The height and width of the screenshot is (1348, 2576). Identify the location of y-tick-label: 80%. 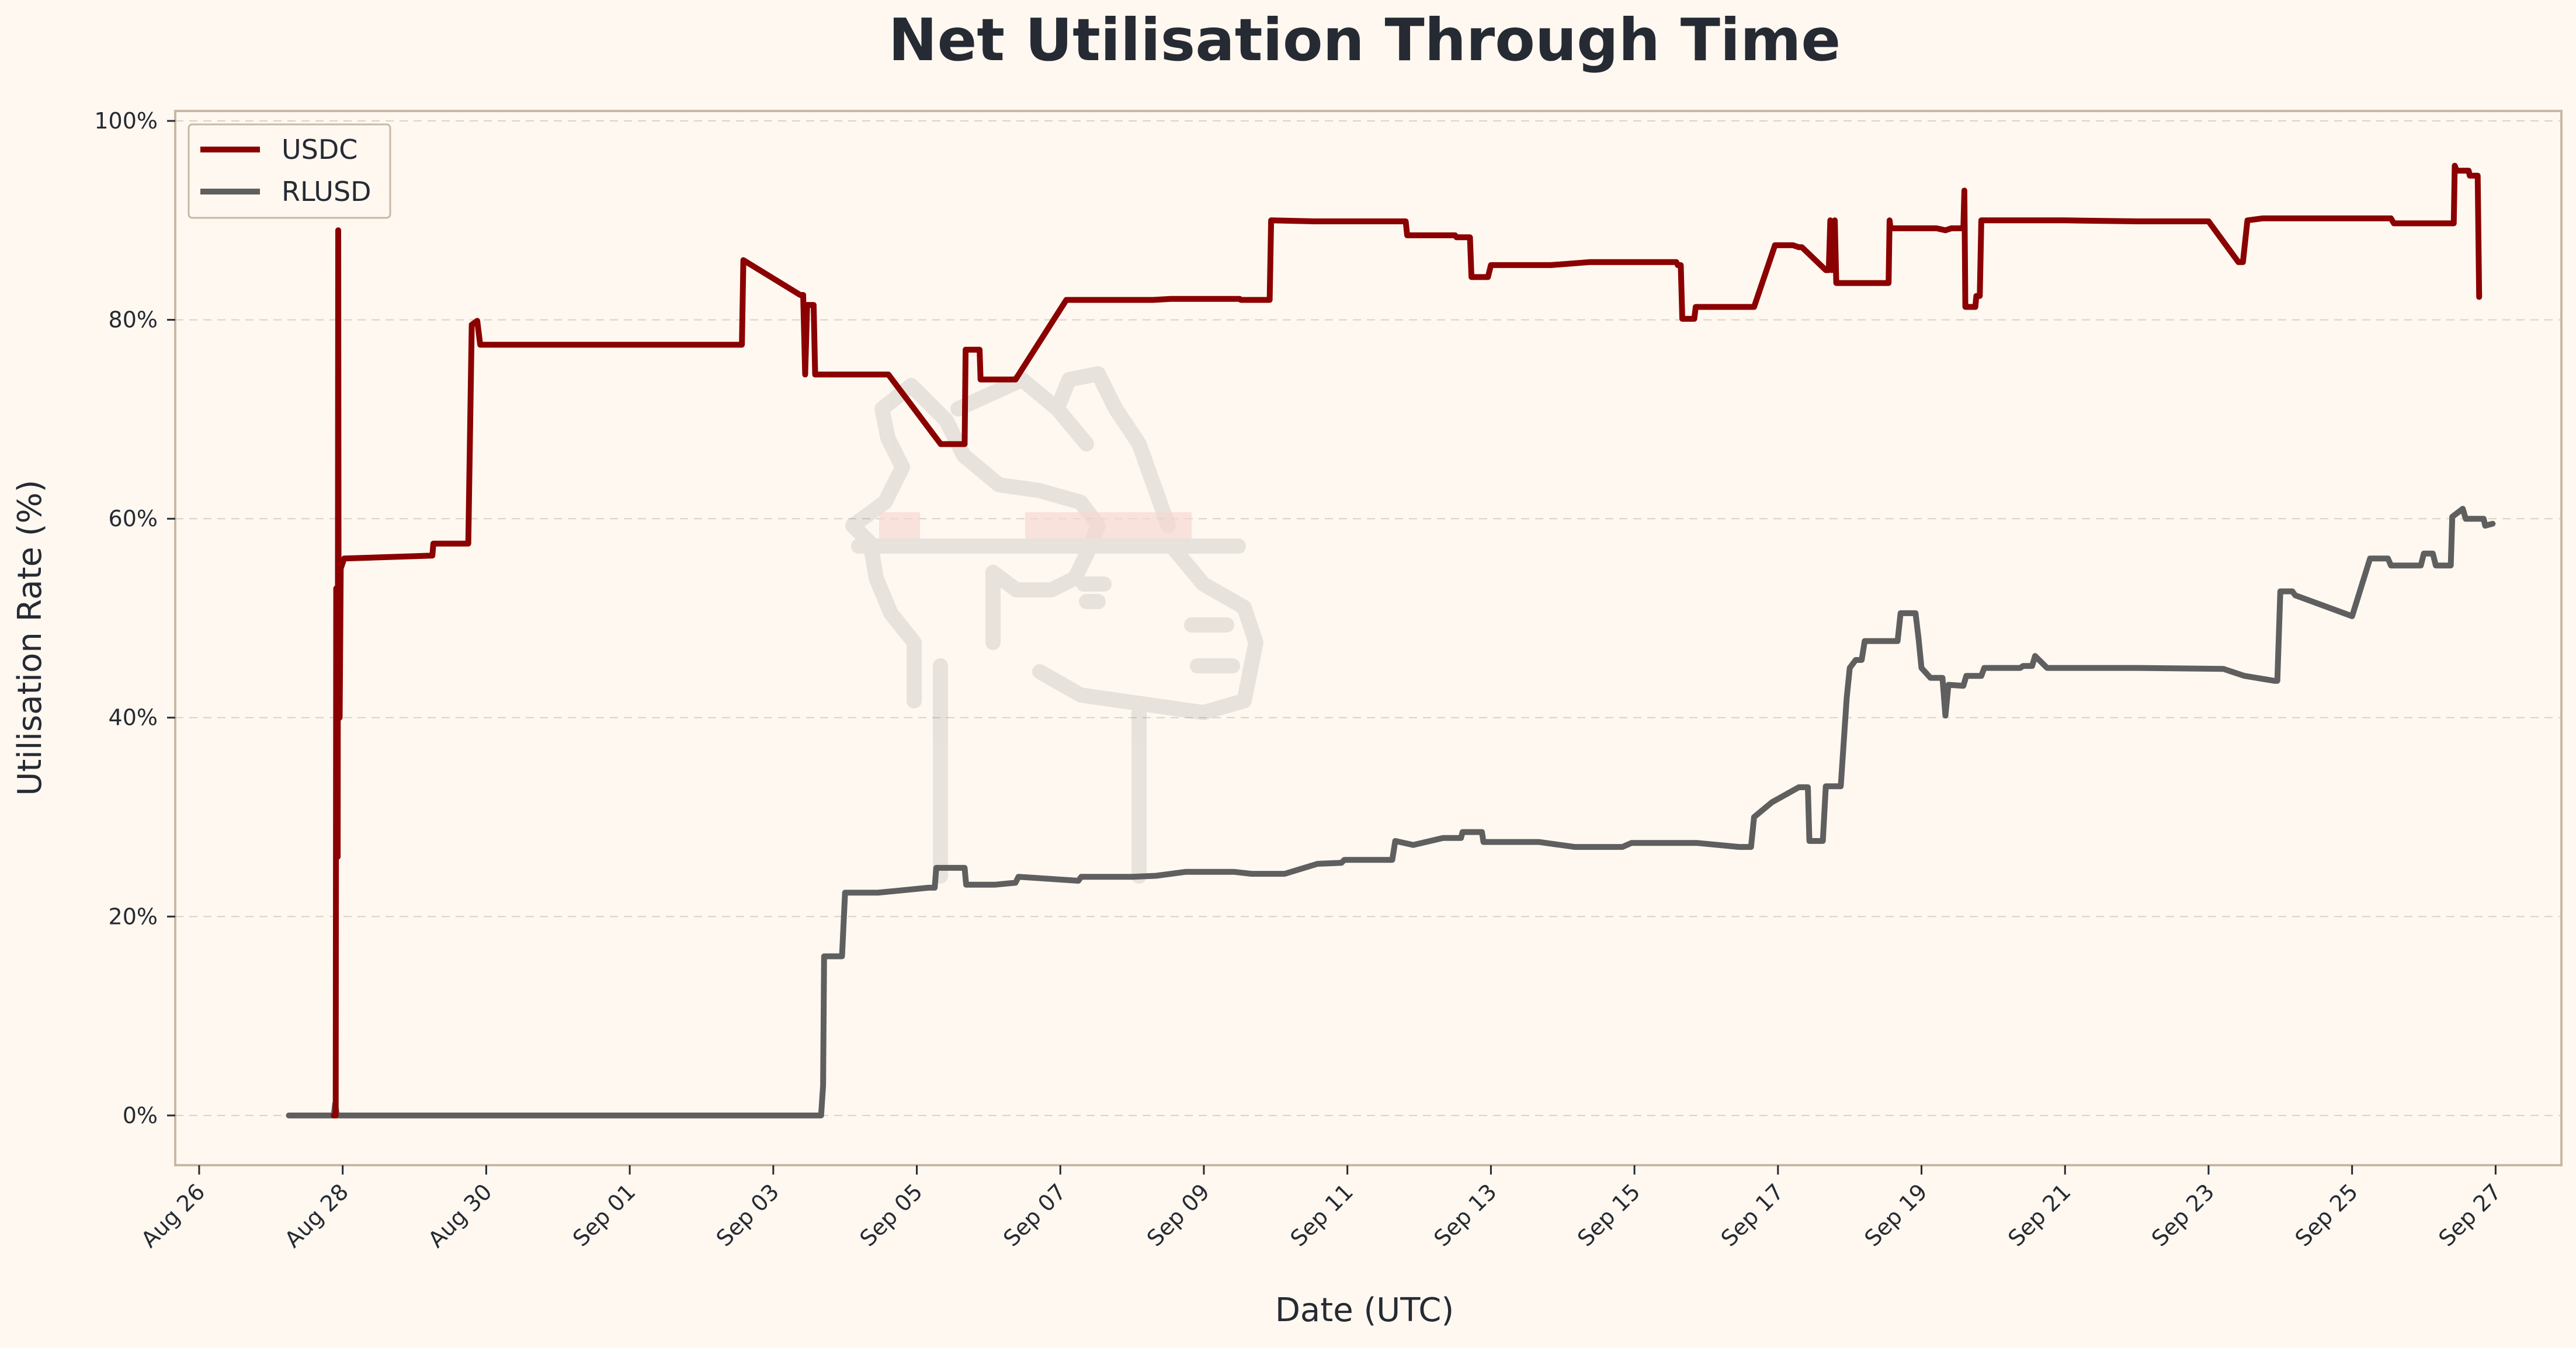
(133, 320).